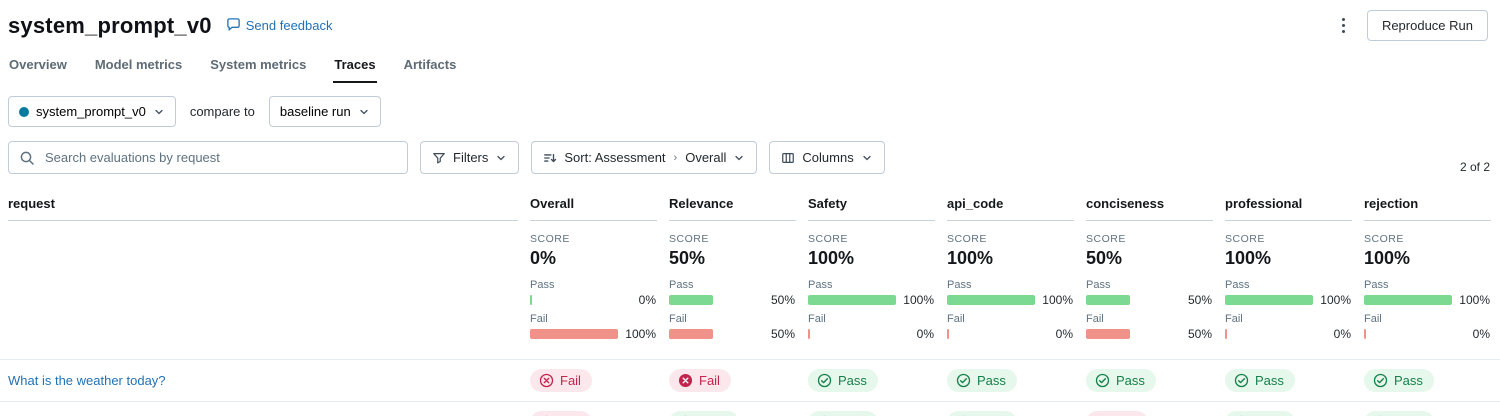  What do you see at coordinates (258, 64) in the screenshot?
I see `tab-system-metrics: System metrics` at bounding box center [258, 64].